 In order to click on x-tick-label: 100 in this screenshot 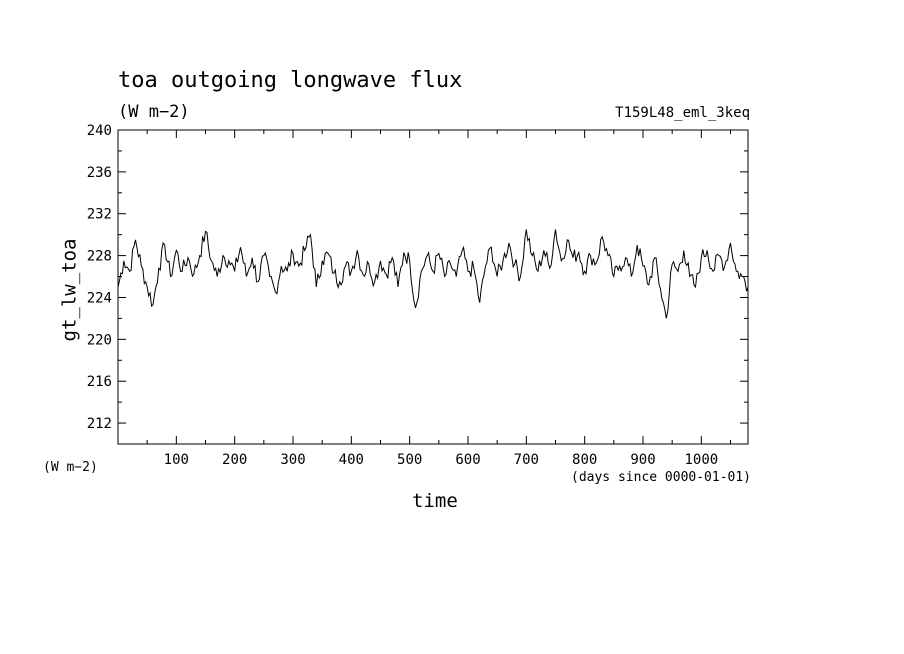, I will do `click(176, 460)`.